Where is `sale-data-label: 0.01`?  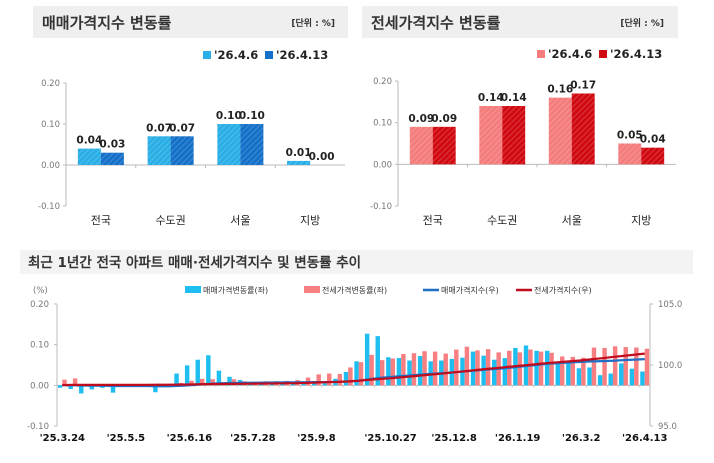 sale-data-label: 0.01 is located at coordinates (299, 153).